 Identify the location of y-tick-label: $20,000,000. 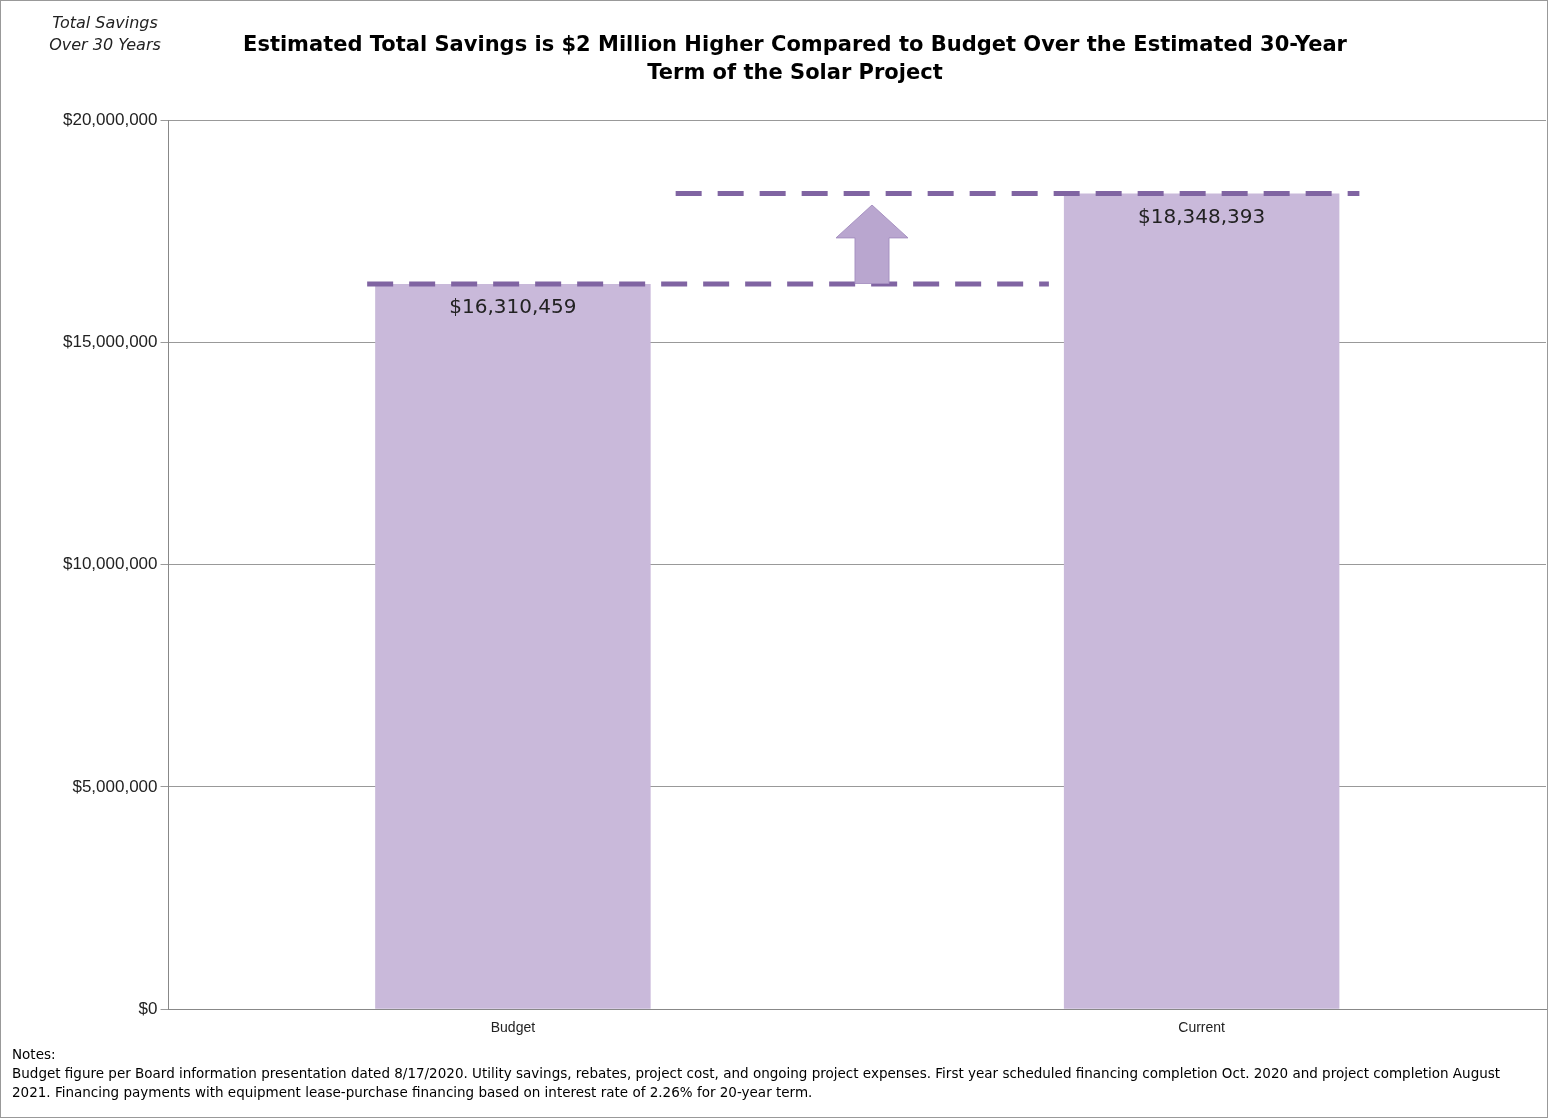
(110, 119).